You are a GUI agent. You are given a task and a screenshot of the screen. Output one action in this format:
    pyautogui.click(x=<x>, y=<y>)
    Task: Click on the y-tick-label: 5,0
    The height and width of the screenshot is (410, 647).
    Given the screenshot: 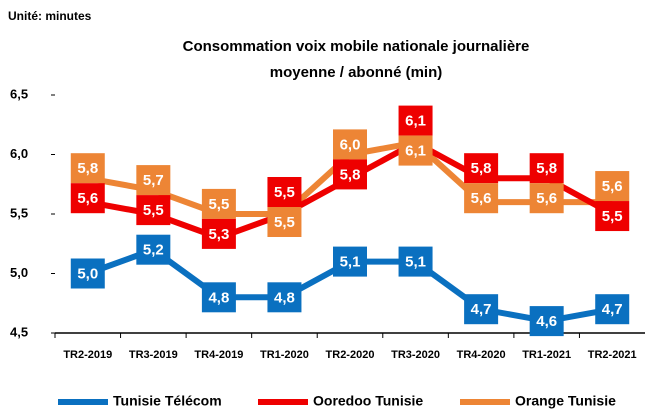 What is the action you would take?
    pyautogui.click(x=19, y=272)
    